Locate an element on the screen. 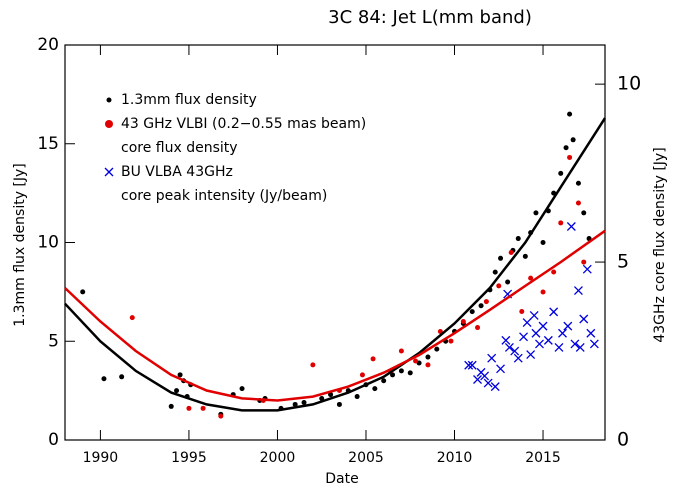 The image size is (685, 489). legend-symbol is located at coordinates (109, 172).